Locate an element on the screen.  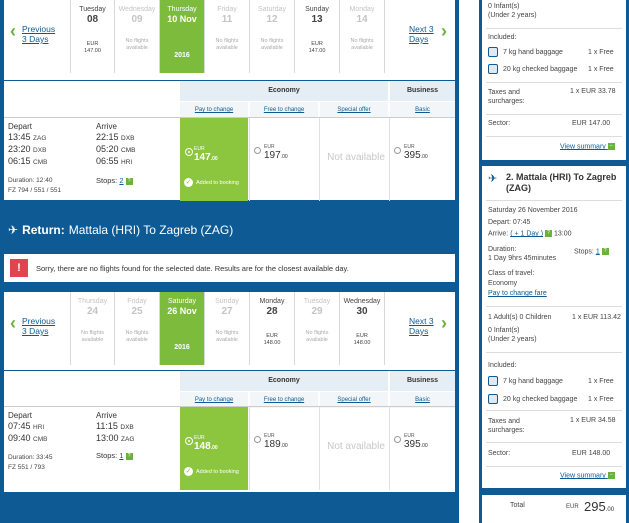
not-available: Not available is located at coordinates (356, 446).